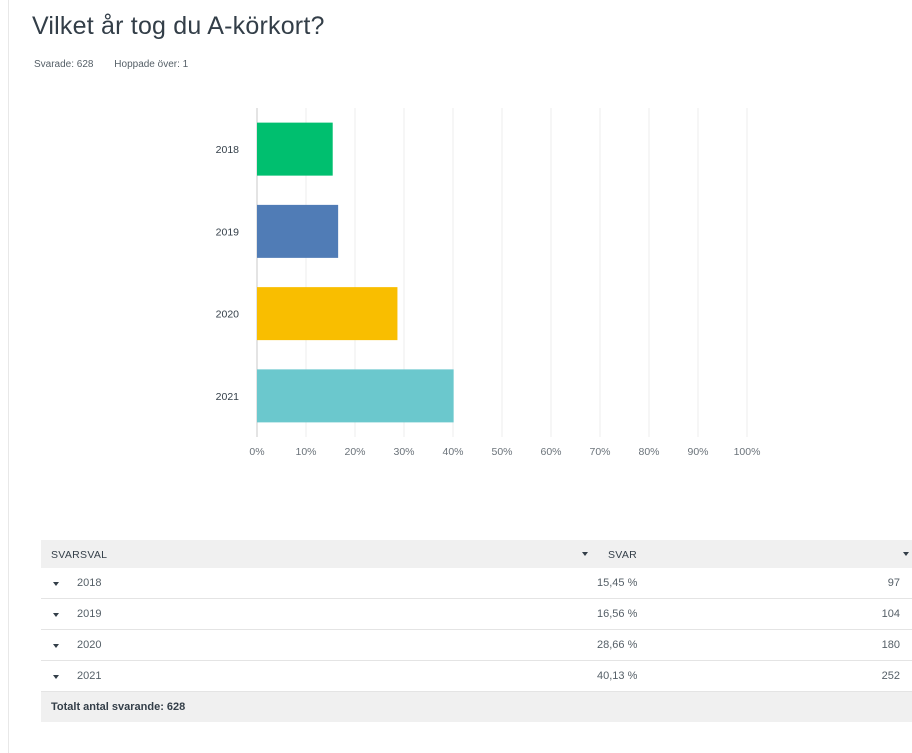 This screenshot has width=912, height=753. Describe the element at coordinates (599, 452) in the screenshot. I see `x-tick-label: 70%` at that location.